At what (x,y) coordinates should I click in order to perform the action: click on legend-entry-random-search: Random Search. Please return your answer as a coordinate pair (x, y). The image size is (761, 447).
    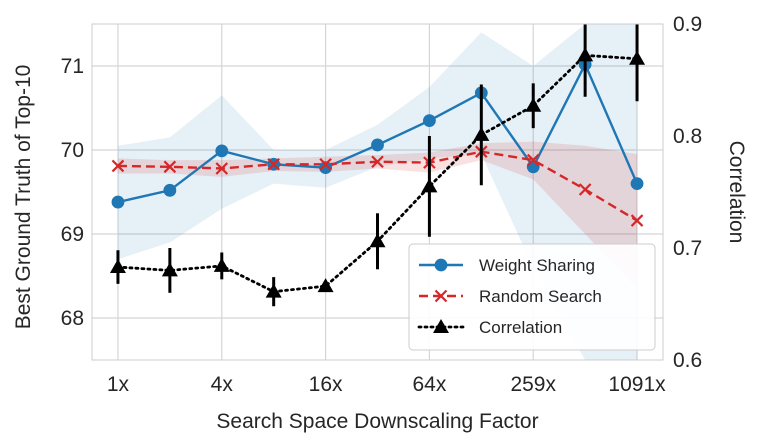
    Looking at the image, I should click on (510, 296).